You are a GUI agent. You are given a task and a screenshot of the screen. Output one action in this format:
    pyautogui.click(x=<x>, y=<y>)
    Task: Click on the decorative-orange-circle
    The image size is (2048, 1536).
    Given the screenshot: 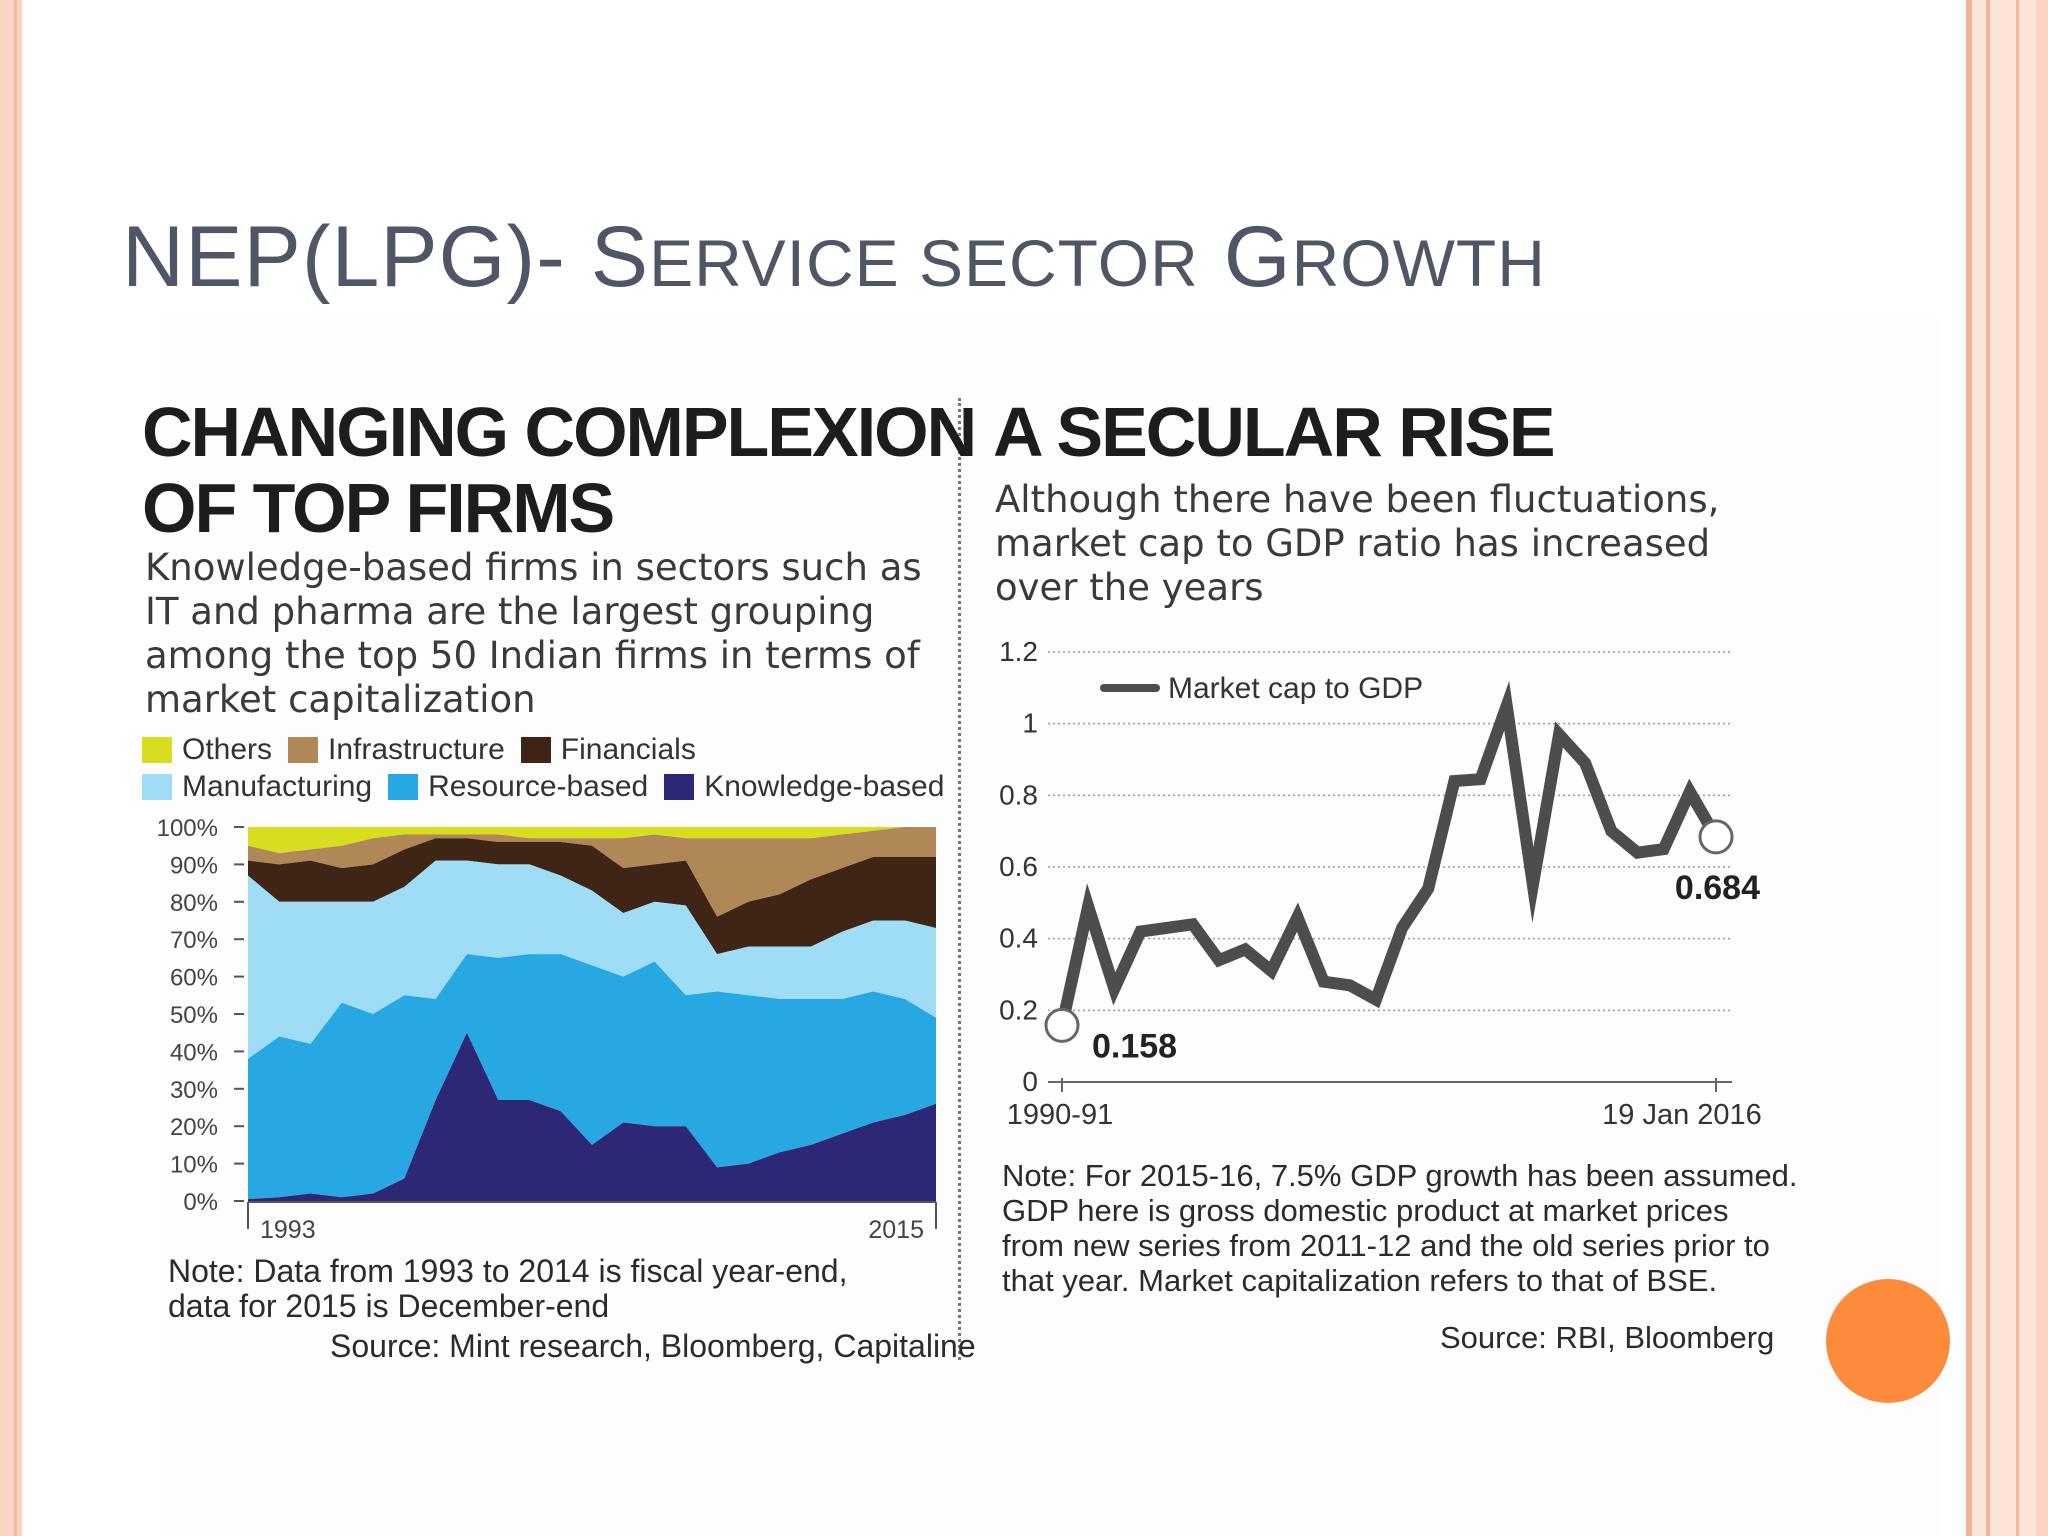 What is the action you would take?
    pyautogui.click(x=1888, y=1341)
    